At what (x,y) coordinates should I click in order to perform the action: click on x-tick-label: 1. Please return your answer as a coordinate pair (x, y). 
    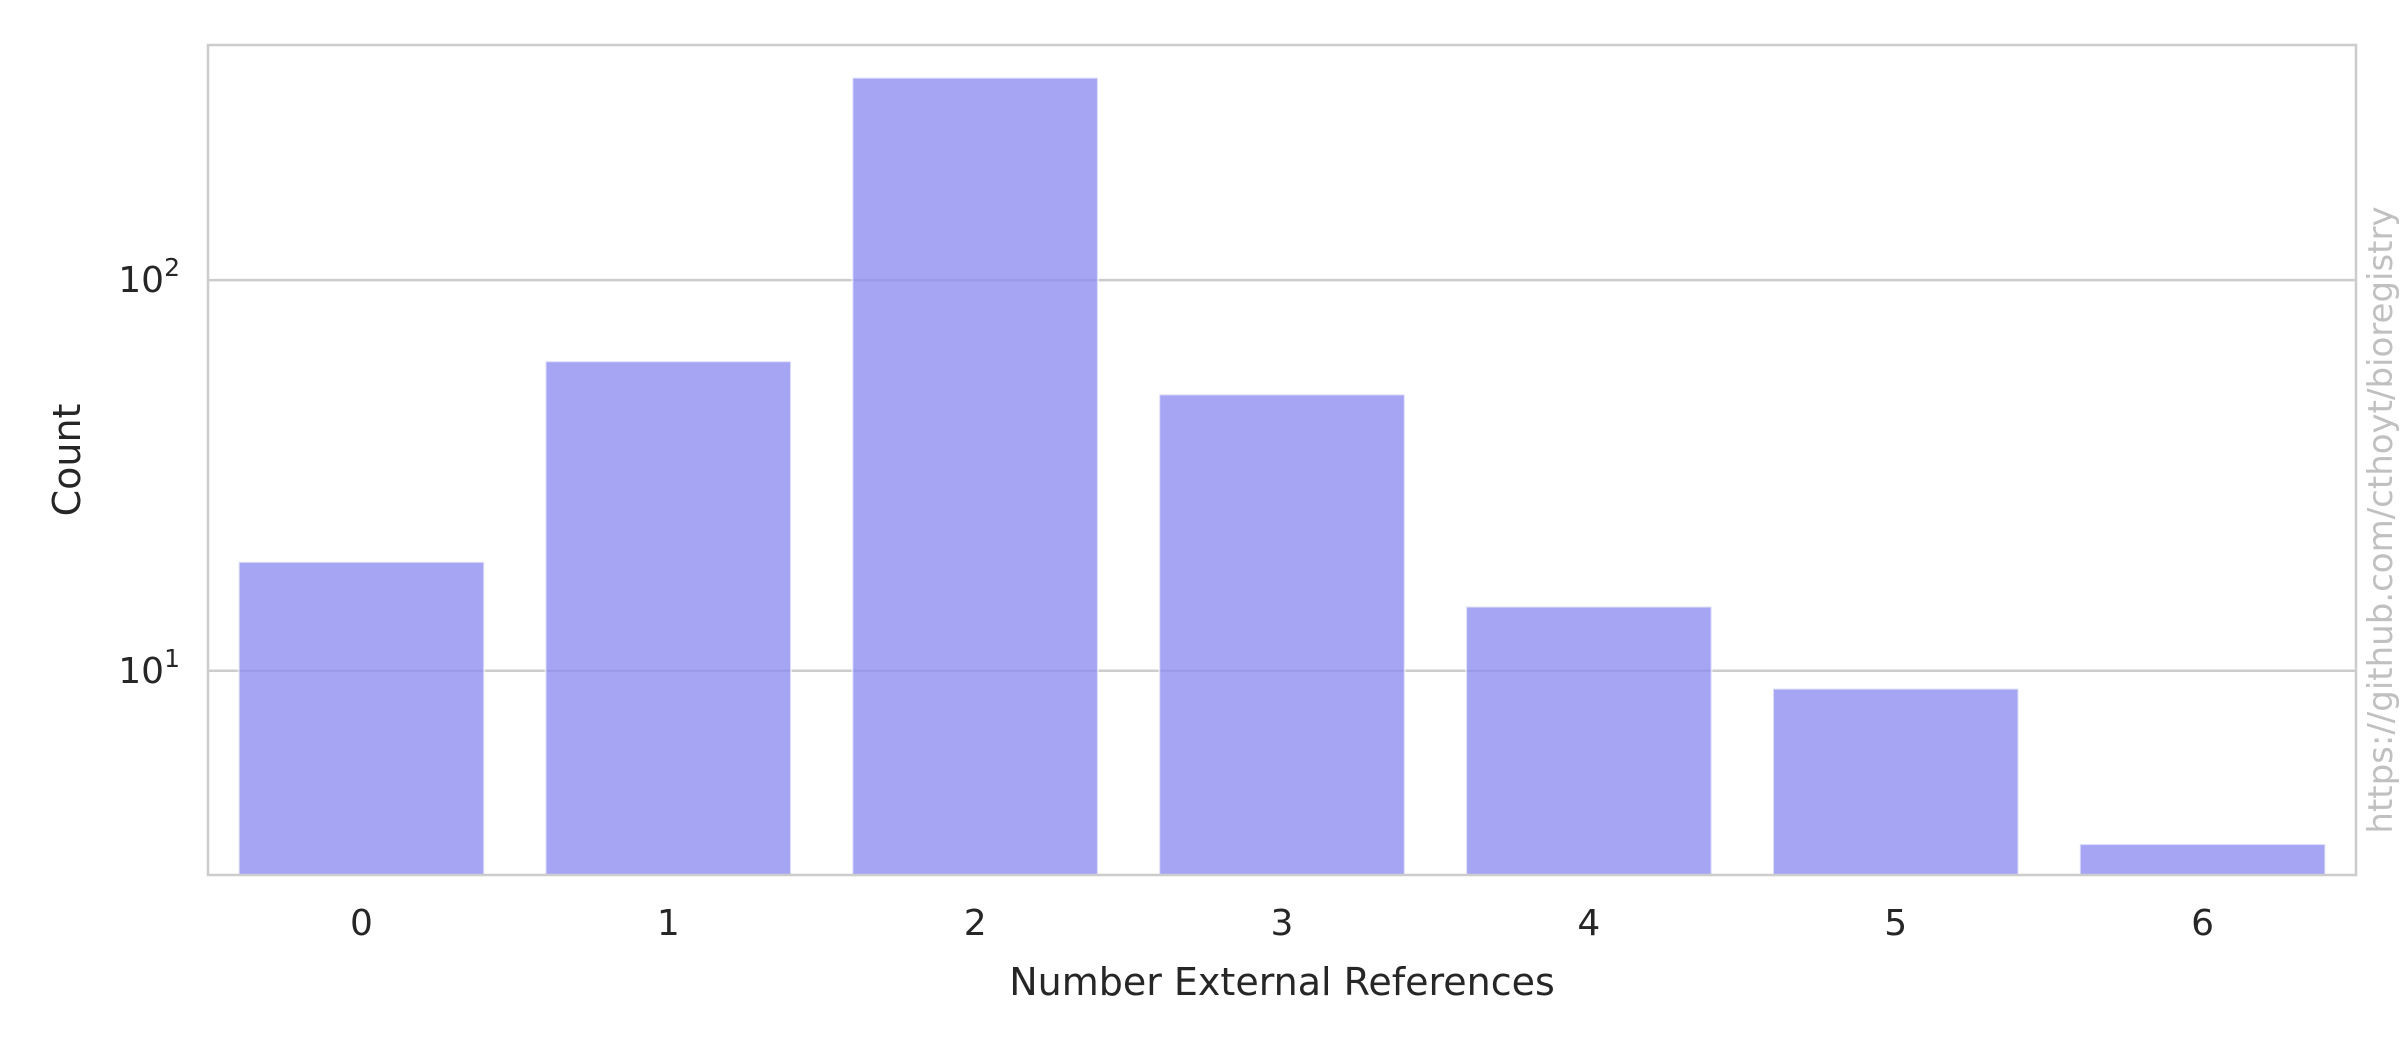
    Looking at the image, I should click on (668, 923).